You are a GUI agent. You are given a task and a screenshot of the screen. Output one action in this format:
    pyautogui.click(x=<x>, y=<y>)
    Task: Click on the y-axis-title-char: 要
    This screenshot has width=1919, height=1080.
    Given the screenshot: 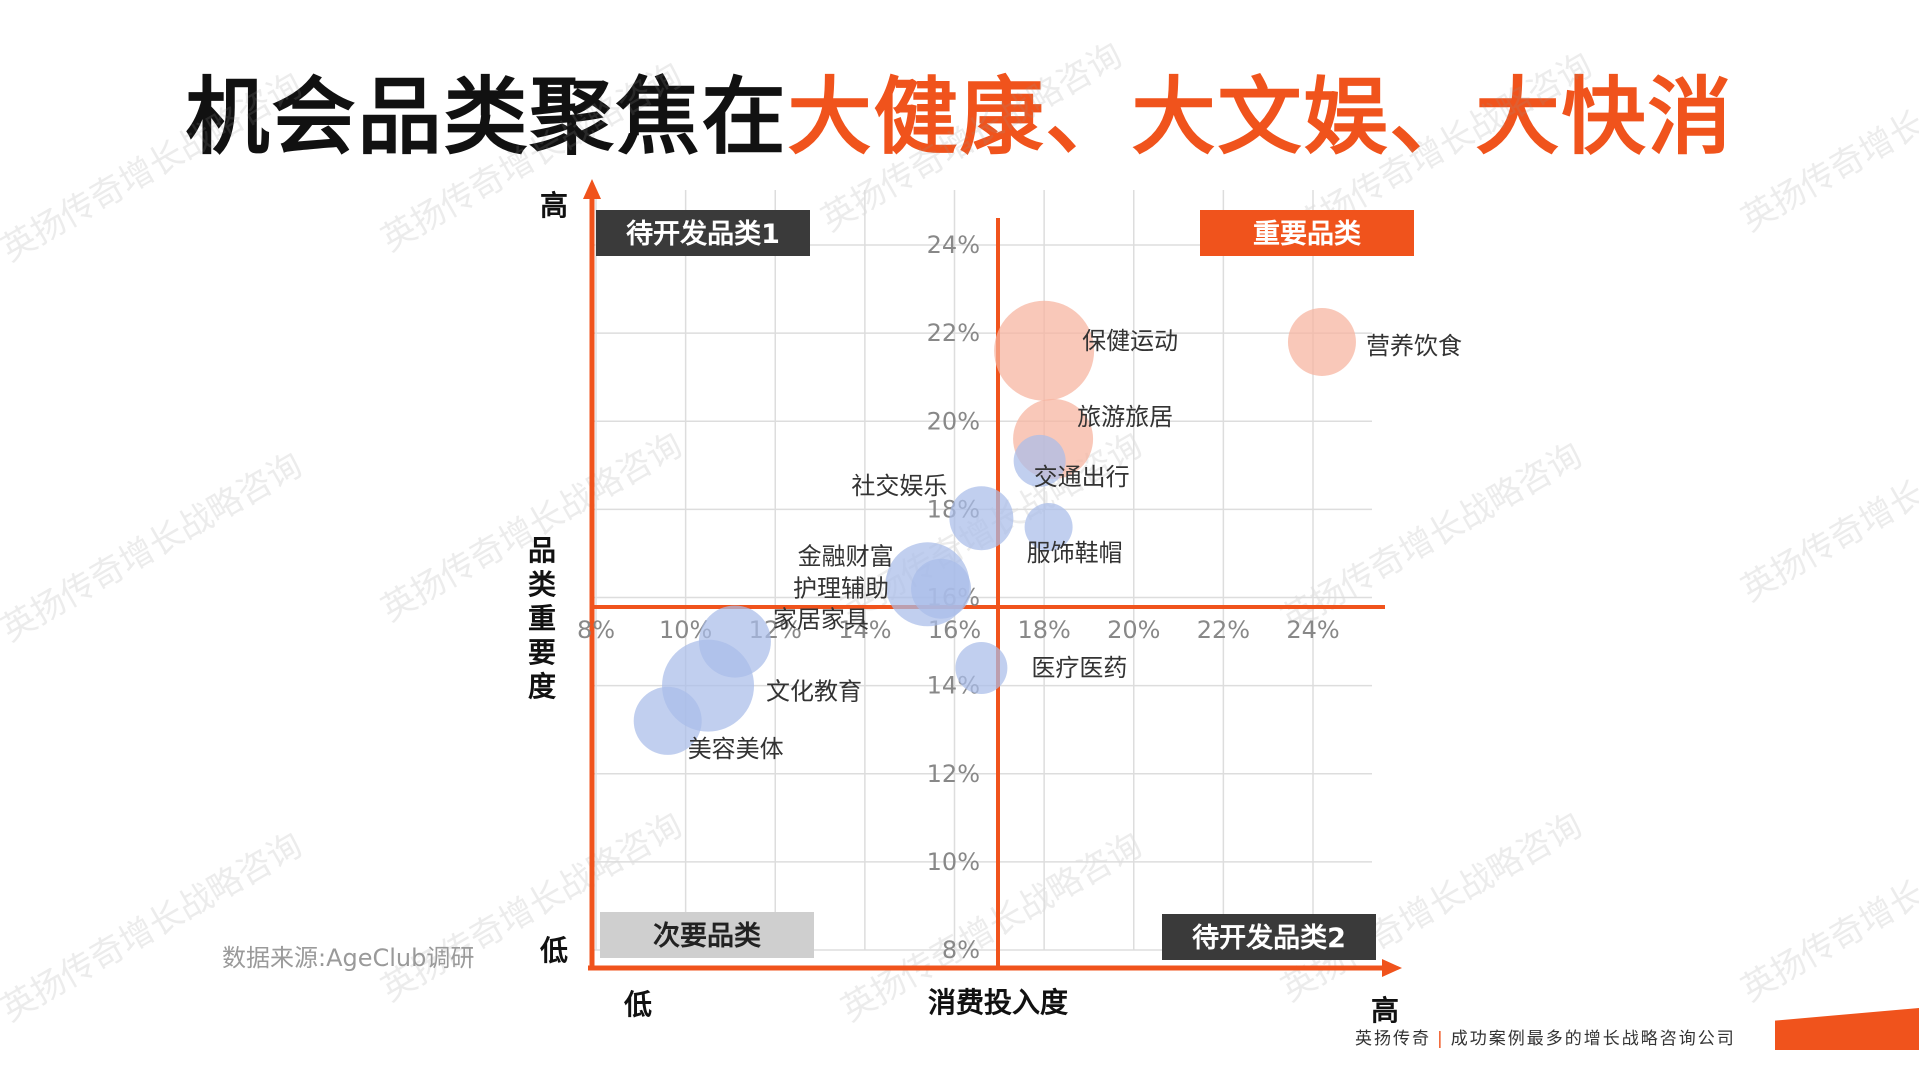 What is the action you would take?
    pyautogui.click(x=542, y=652)
    